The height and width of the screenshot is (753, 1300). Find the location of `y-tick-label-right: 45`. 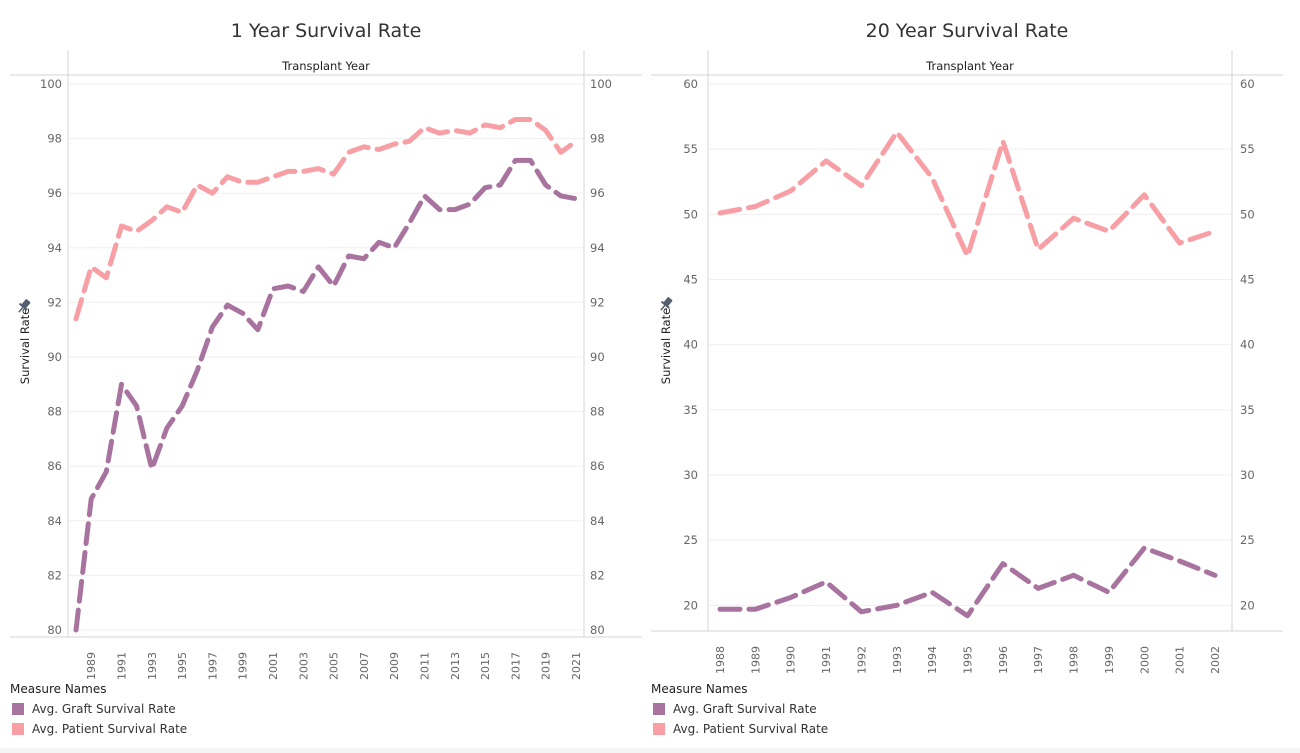

y-tick-label-right: 45 is located at coordinates (1247, 279).